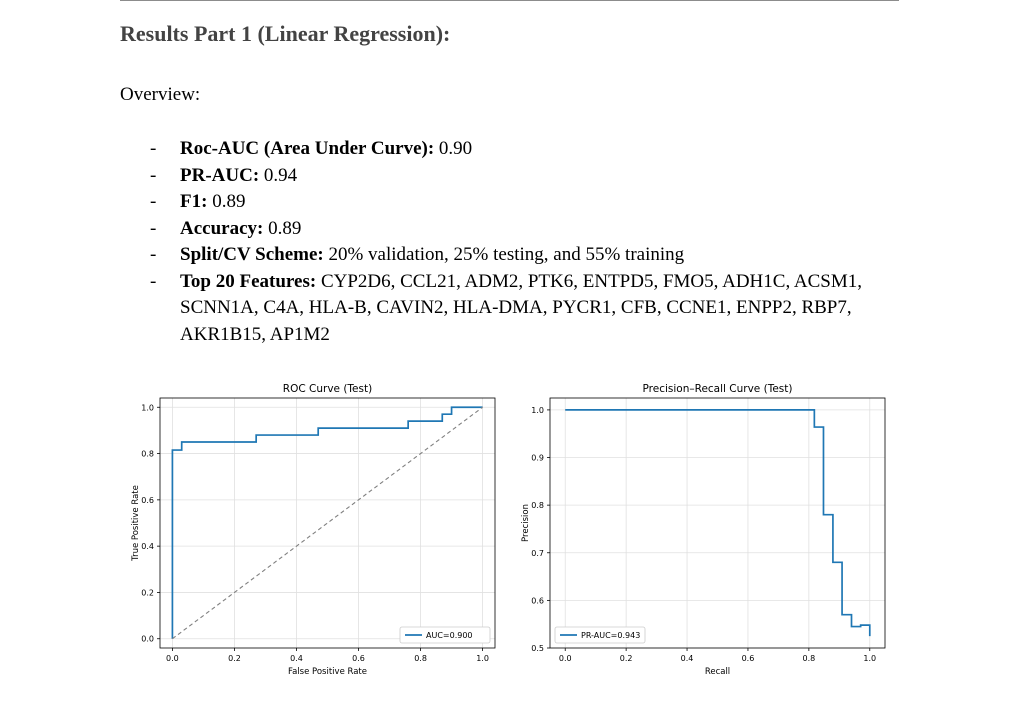  Describe the element at coordinates (327, 672) in the screenshot. I see `x-axis-label: False Positive Rate` at that location.